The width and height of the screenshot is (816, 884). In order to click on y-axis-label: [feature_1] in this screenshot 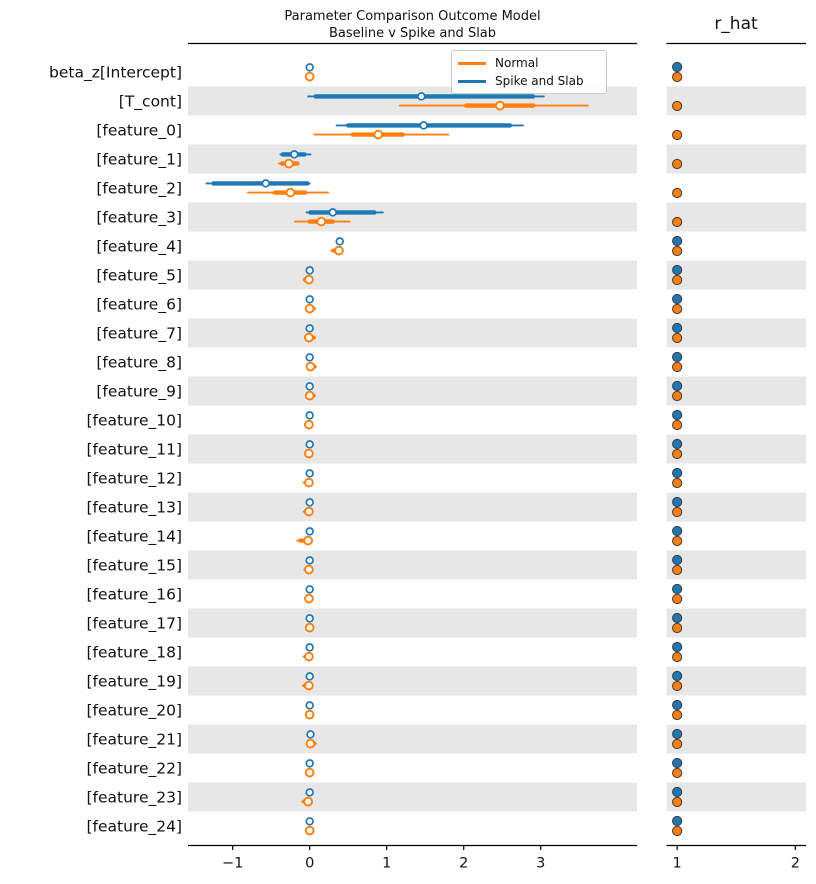, I will do `click(139, 160)`.